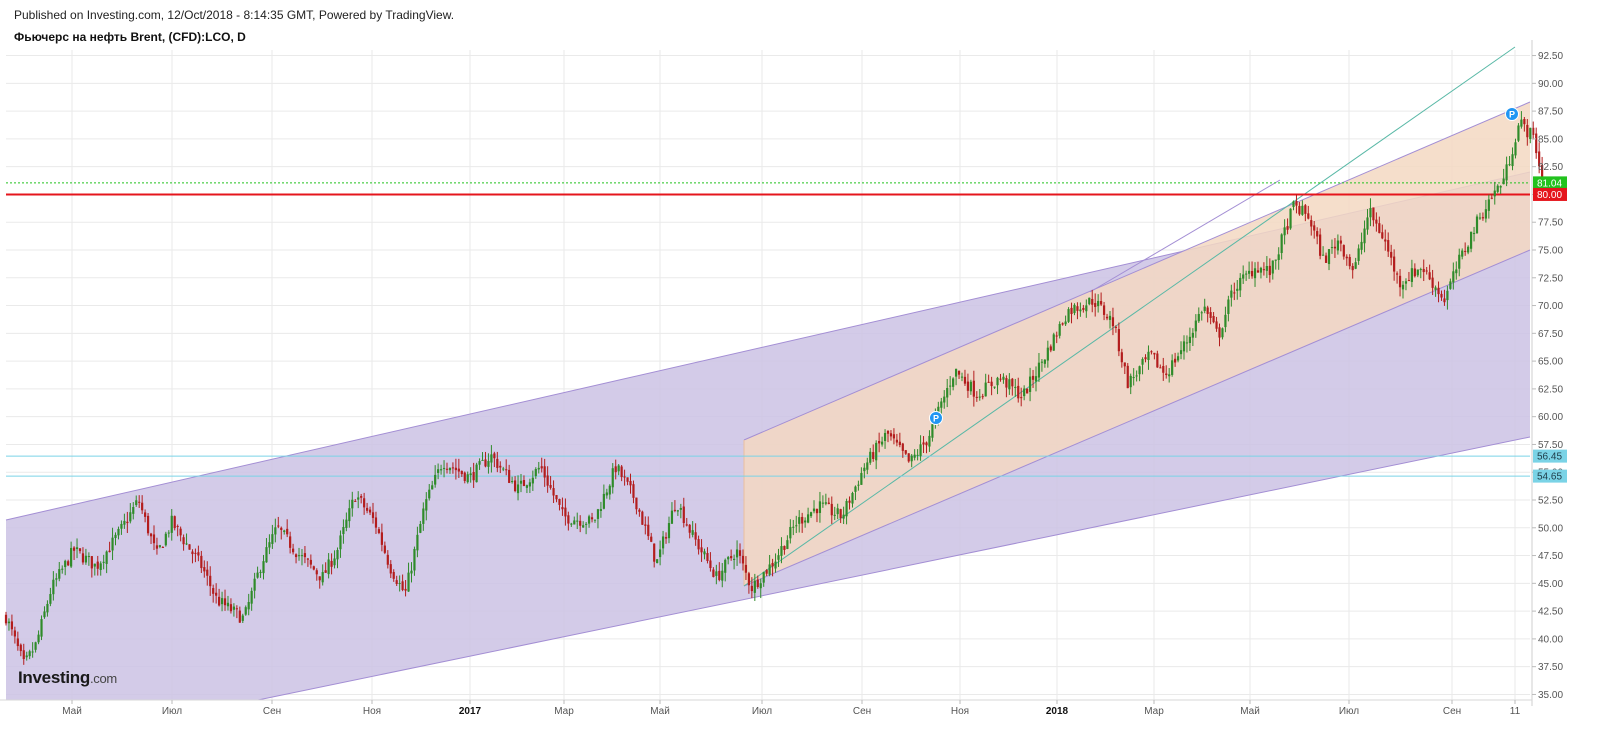 The height and width of the screenshot is (736, 1600). Describe the element at coordinates (564, 711) in the screenshot. I see `x-tick-label: Мар` at that location.